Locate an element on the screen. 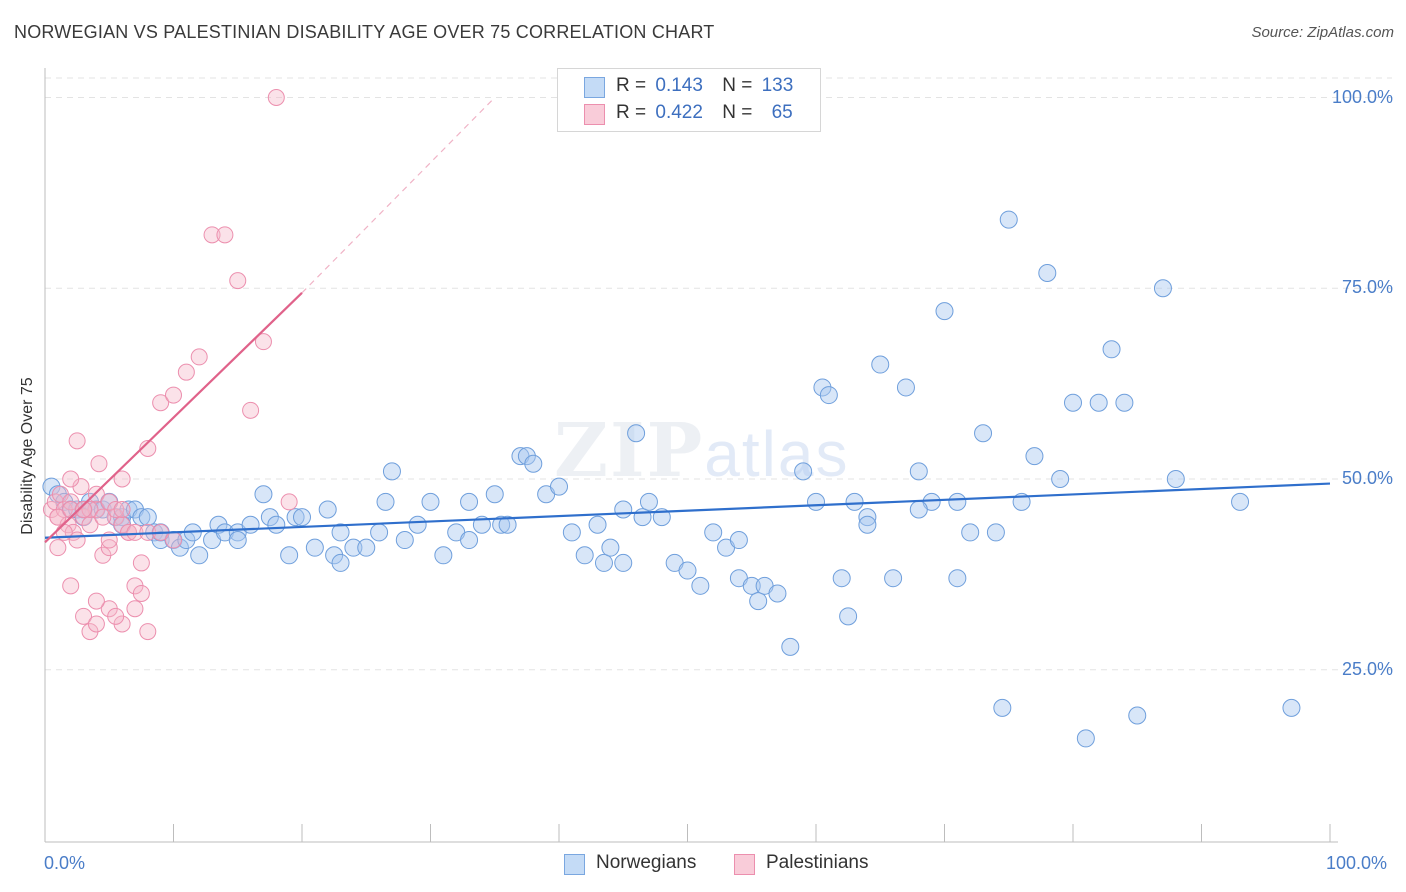 This screenshot has height=892, width=1406. legend-r-label: R = is located at coordinates (631, 85).